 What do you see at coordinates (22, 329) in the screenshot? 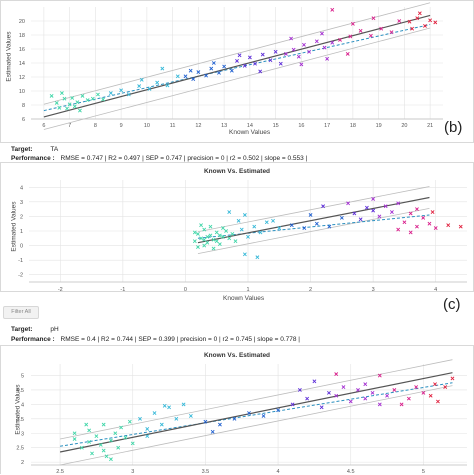
I see `target-label: Target:` at bounding box center [22, 329].